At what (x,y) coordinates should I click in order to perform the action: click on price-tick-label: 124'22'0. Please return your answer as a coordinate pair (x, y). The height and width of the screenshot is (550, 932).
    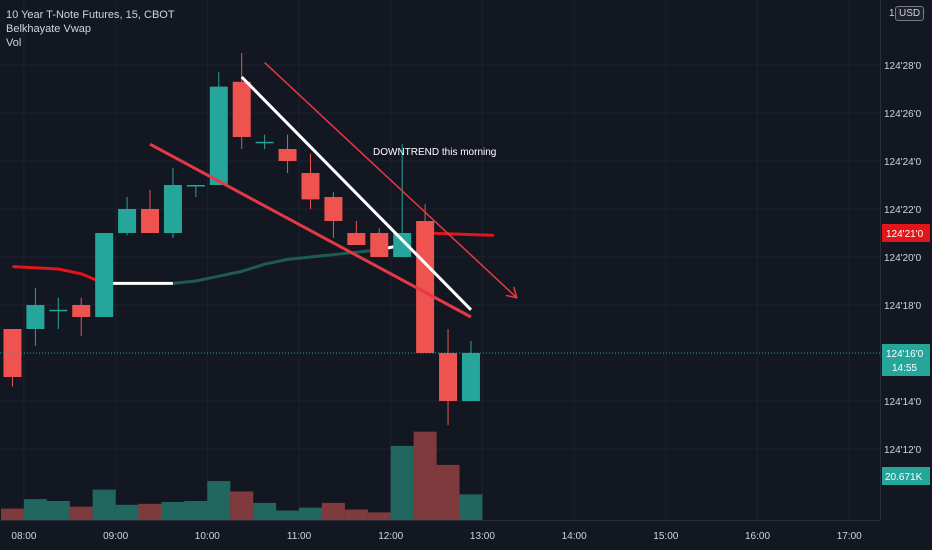
    Looking at the image, I should click on (903, 210).